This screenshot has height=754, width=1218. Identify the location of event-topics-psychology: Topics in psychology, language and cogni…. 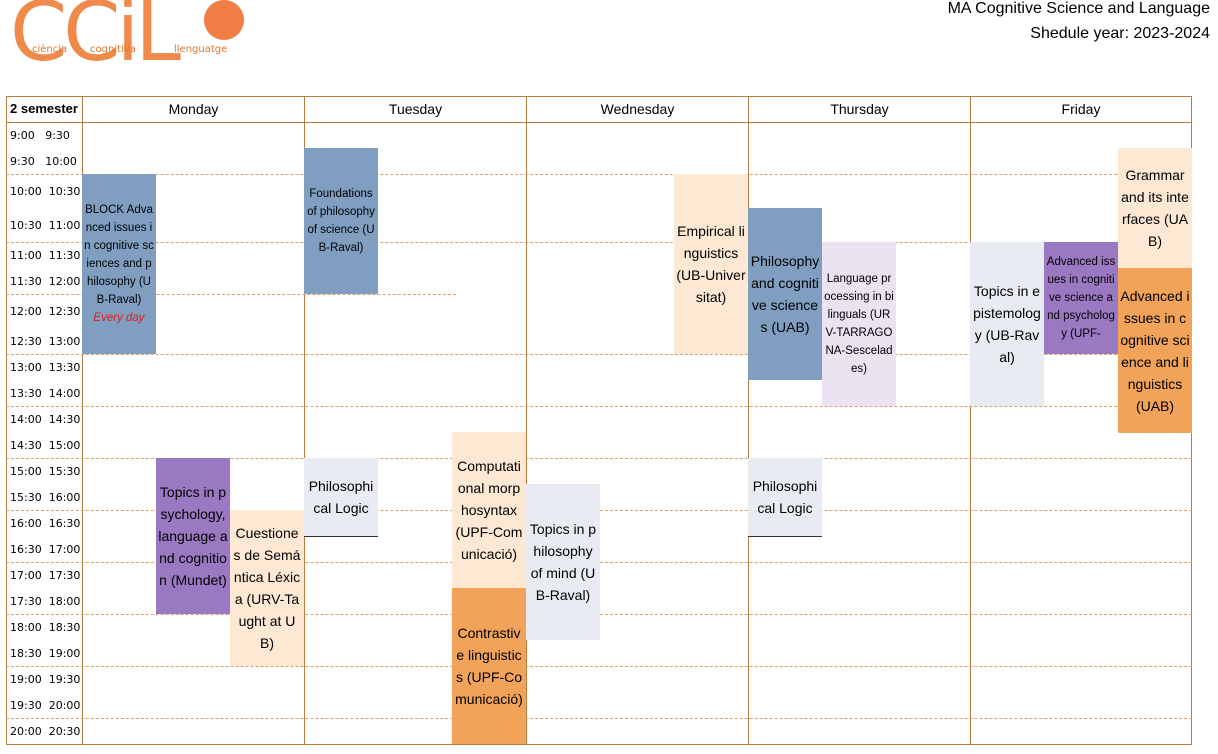
(193, 536).